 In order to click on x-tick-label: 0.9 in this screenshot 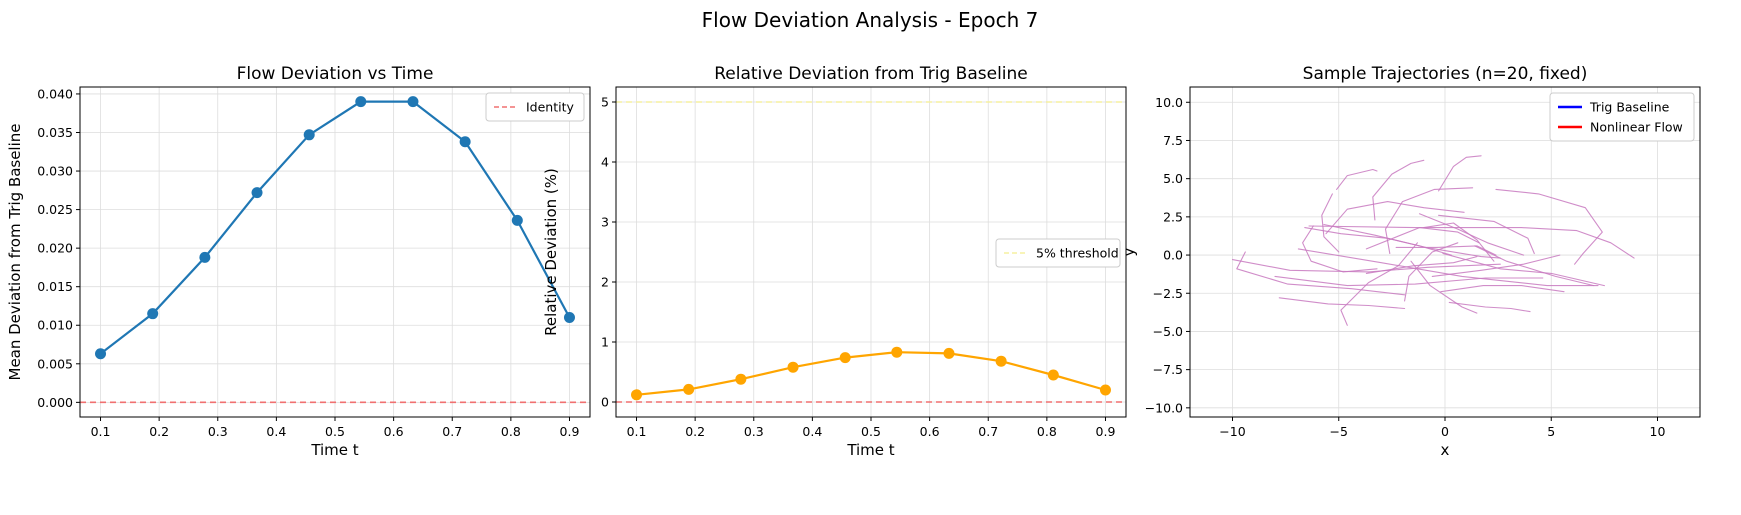, I will do `click(1106, 431)`.